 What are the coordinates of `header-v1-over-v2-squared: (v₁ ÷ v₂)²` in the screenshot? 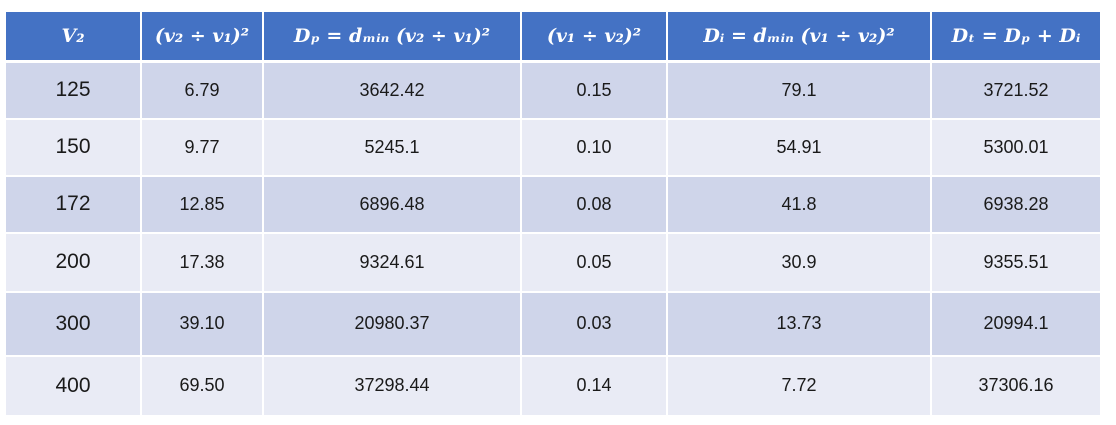 It's located at (594, 37).